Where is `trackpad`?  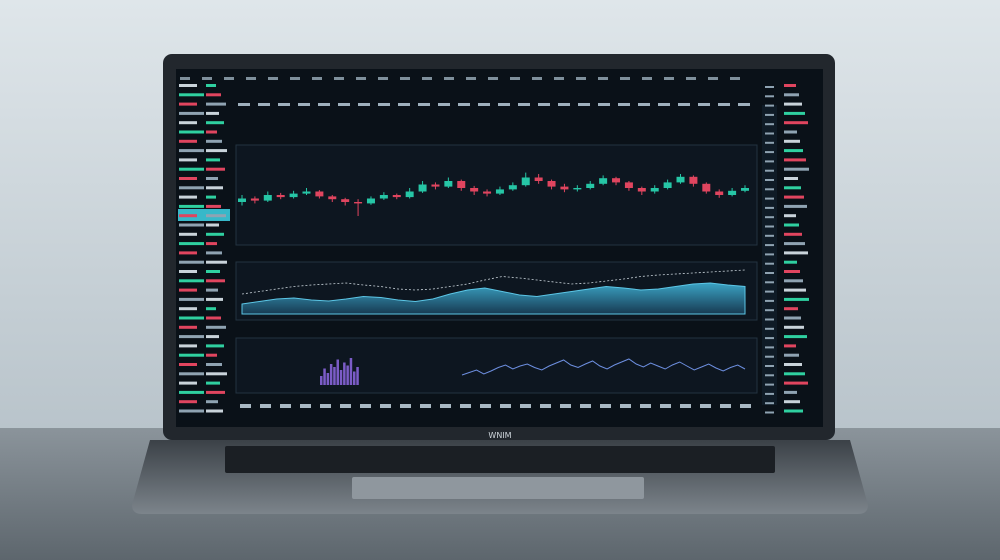 trackpad is located at coordinates (498, 488).